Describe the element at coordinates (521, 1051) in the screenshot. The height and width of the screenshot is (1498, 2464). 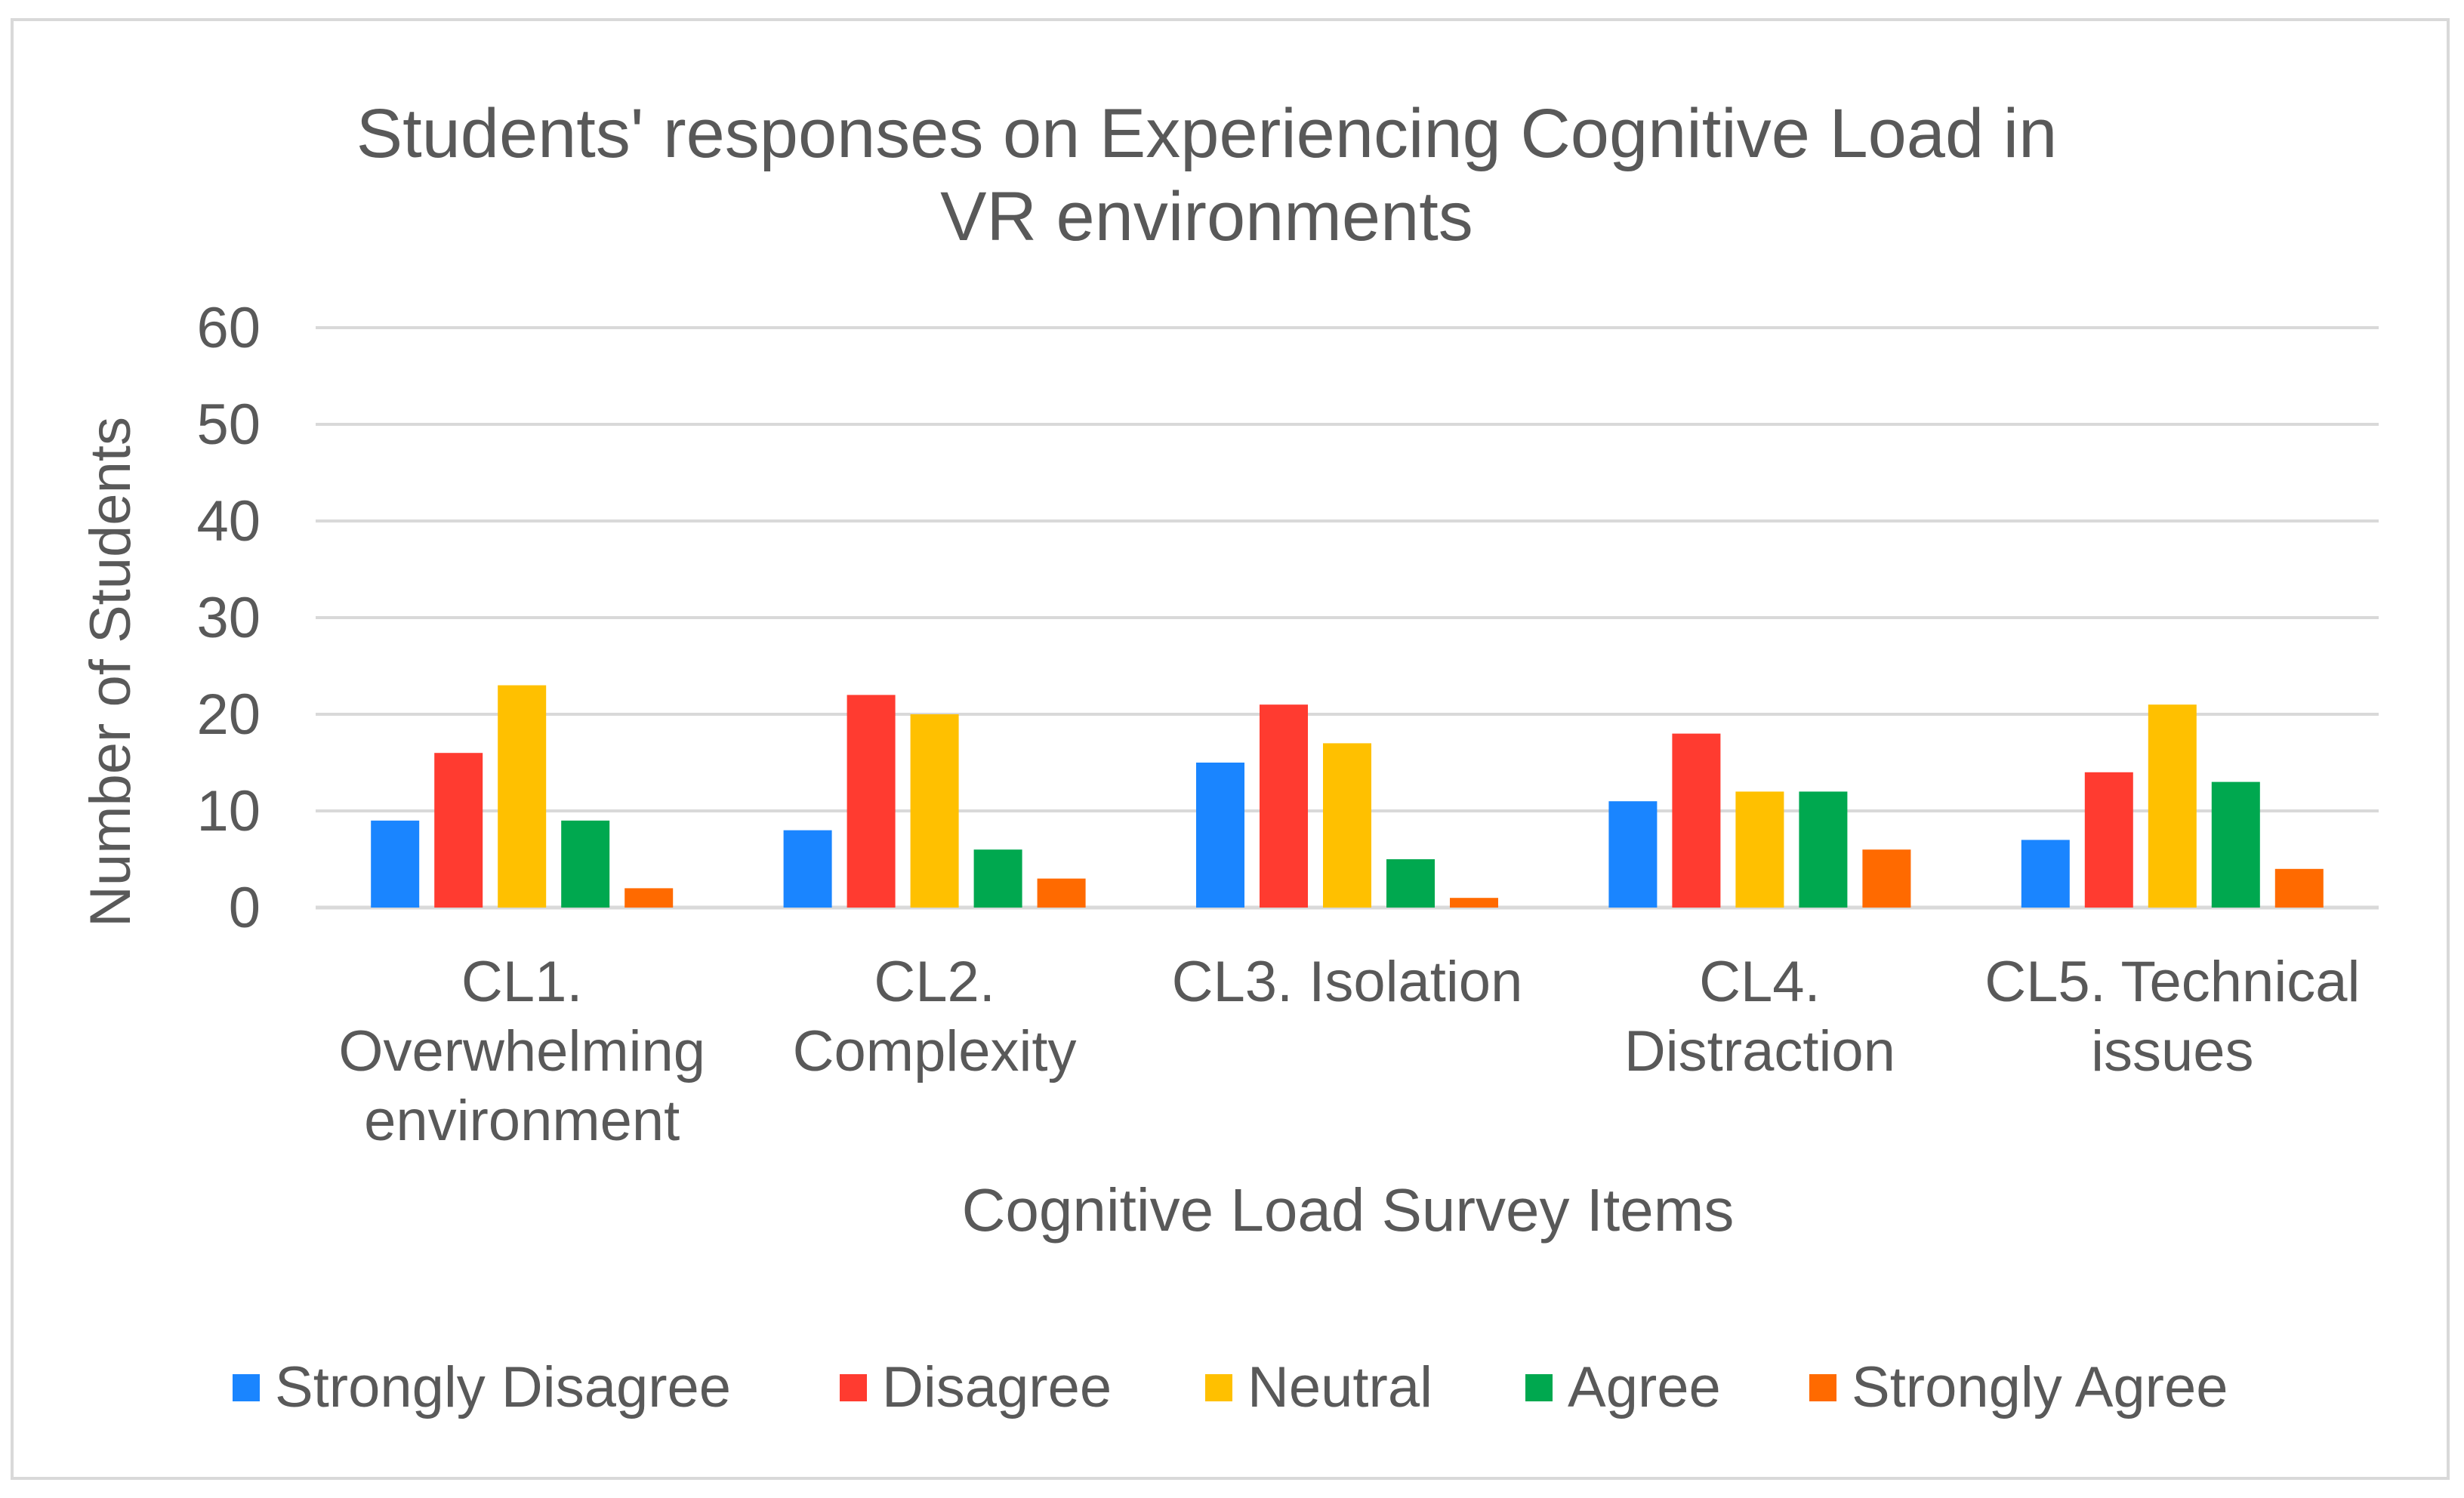
I see `x-tick-label: Overwhelming` at that location.